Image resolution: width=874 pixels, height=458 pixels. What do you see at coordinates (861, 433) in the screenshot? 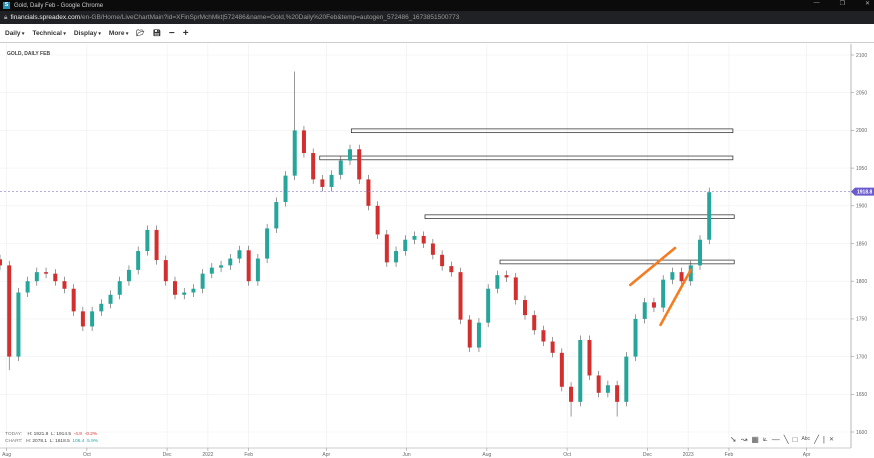
I see `y-tick-label: 1600` at bounding box center [861, 433].